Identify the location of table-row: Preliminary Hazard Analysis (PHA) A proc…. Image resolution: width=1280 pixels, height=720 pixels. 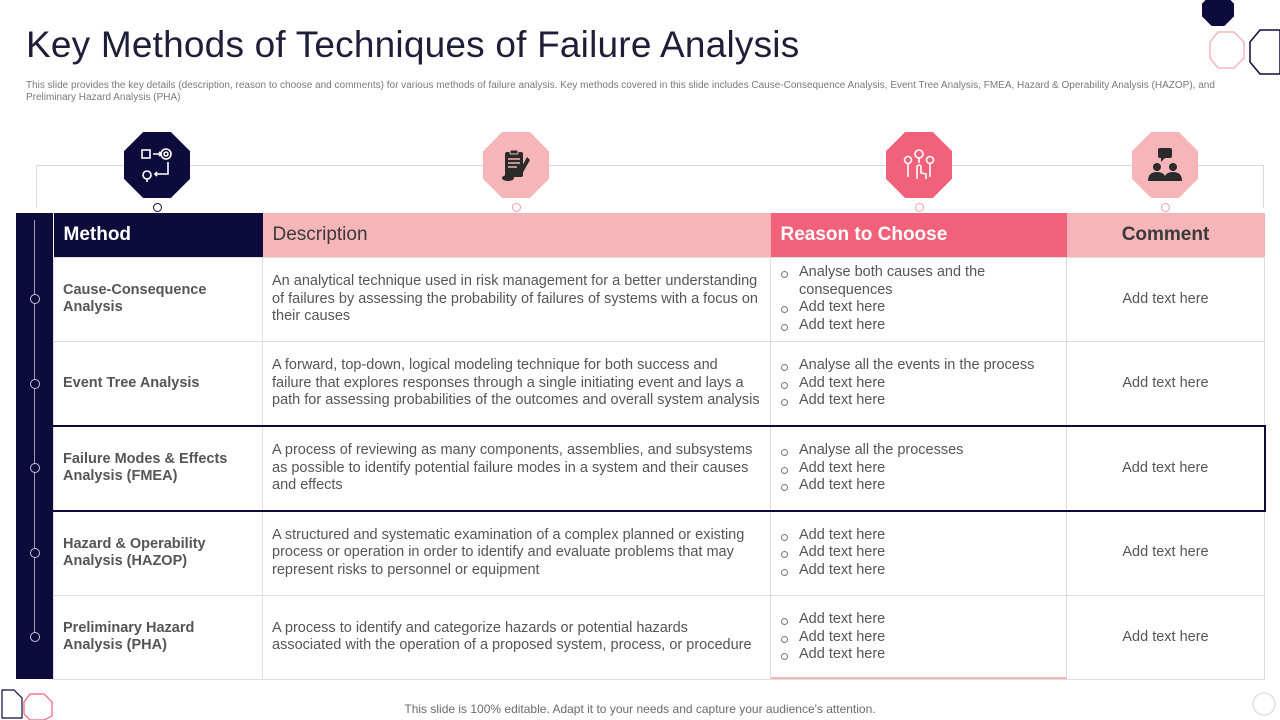
(659, 637).